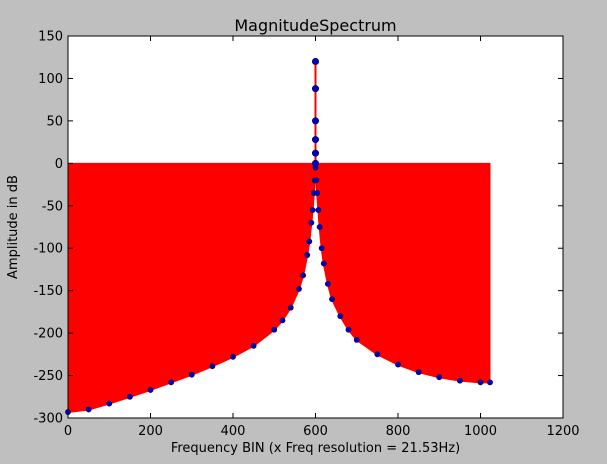 This screenshot has width=607, height=464. What do you see at coordinates (48, 376) in the screenshot?
I see `y-tick-label: -250` at bounding box center [48, 376].